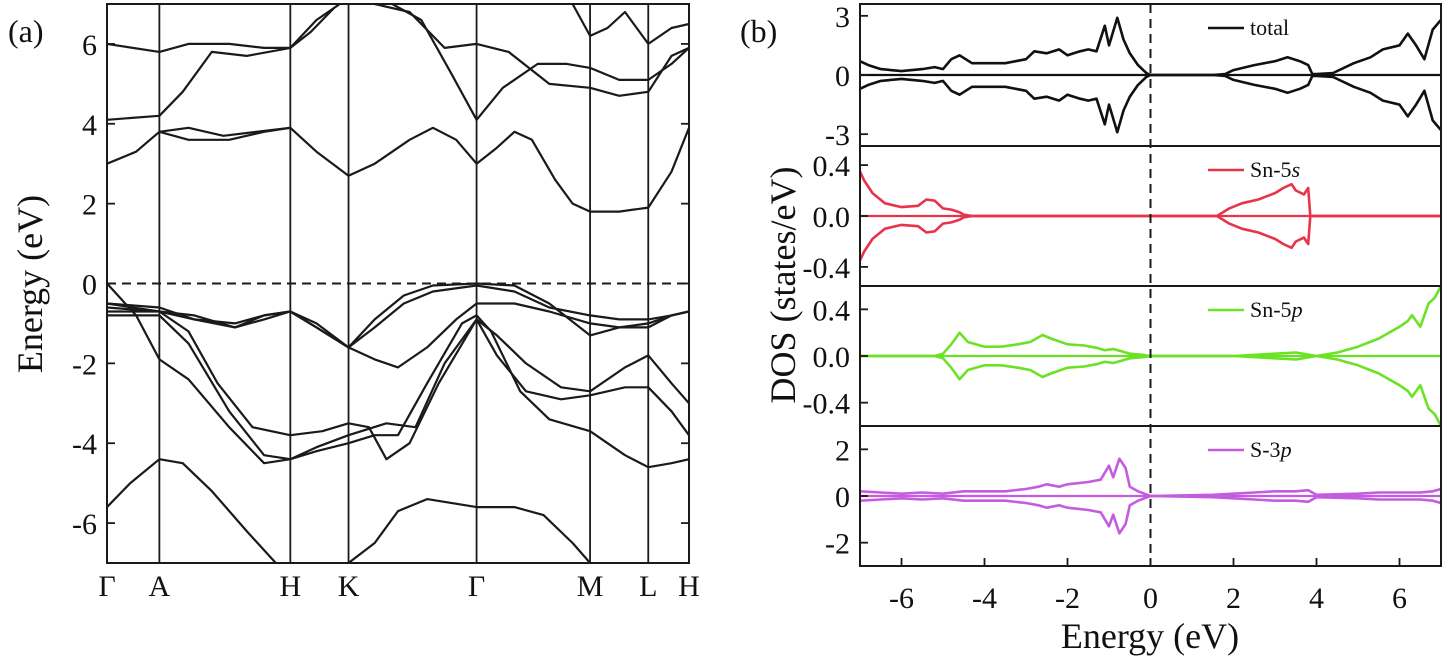  Describe the element at coordinates (842, 497) in the screenshot. I see `dos-ytick-label-s-3p-1: 0` at that location.